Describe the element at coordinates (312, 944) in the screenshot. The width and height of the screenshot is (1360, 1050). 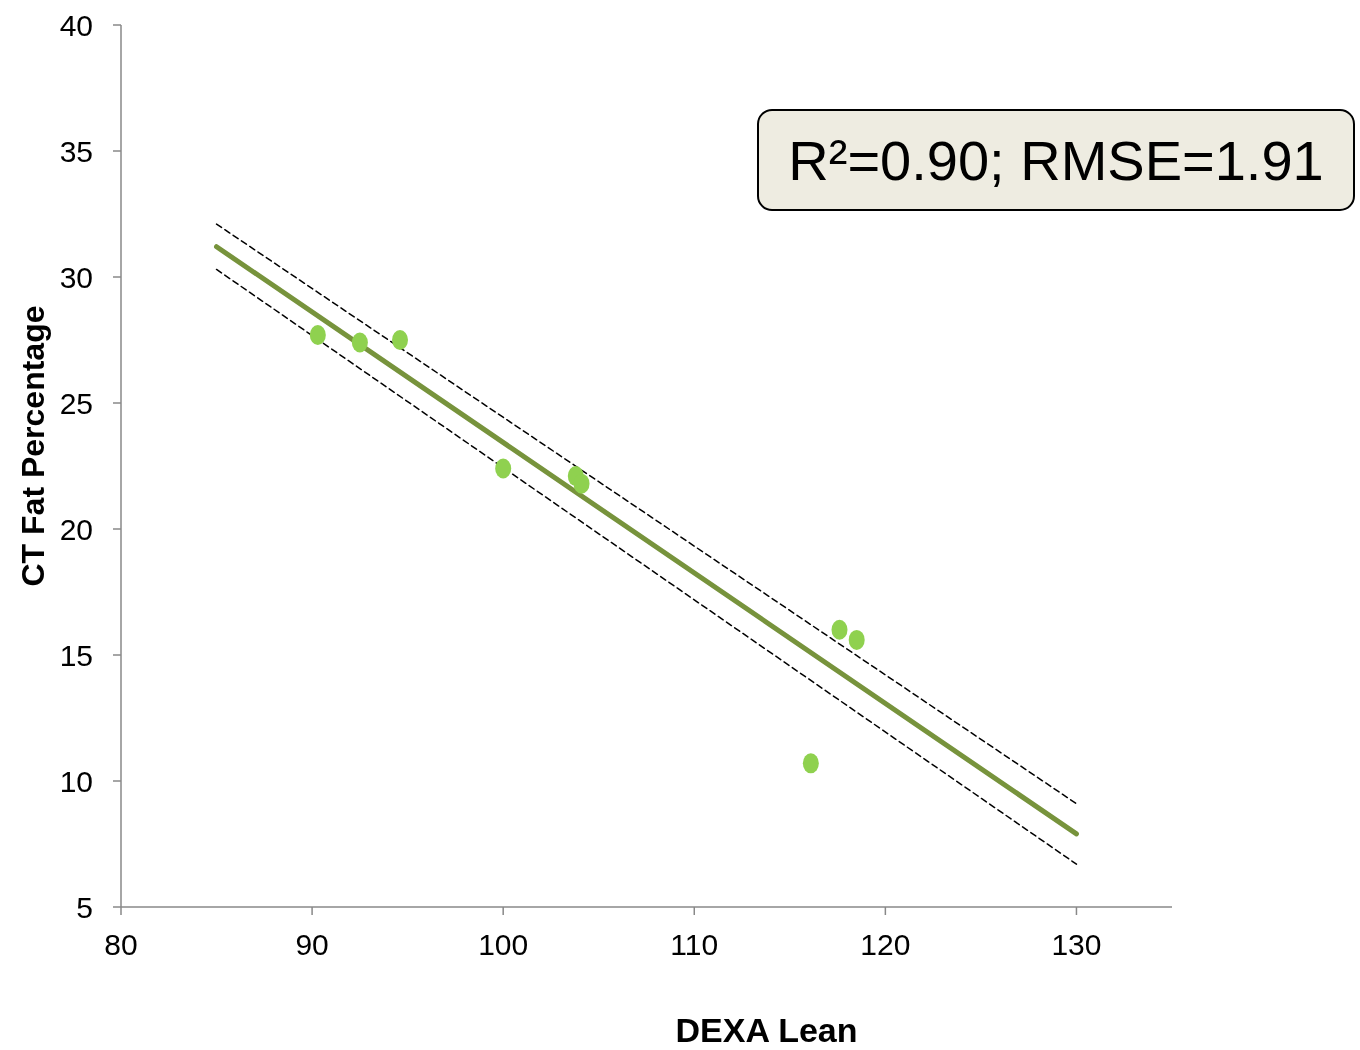
I see `x-tick-label: 90` at that location.